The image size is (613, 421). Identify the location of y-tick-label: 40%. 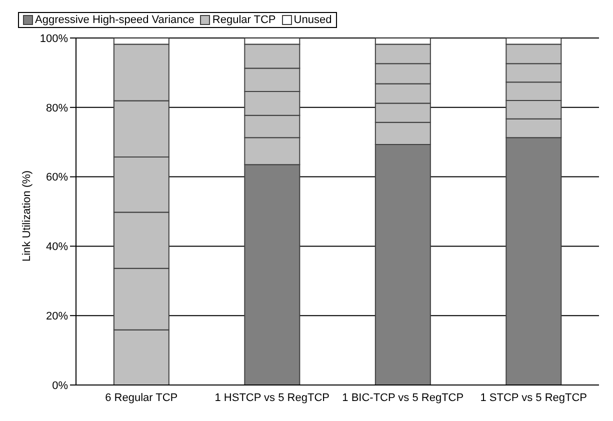
(57, 247).